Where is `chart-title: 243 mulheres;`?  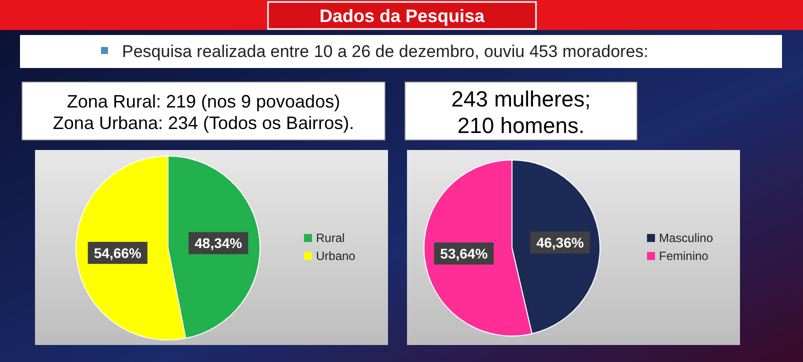 chart-title: 243 mulheres; is located at coordinates (521, 99).